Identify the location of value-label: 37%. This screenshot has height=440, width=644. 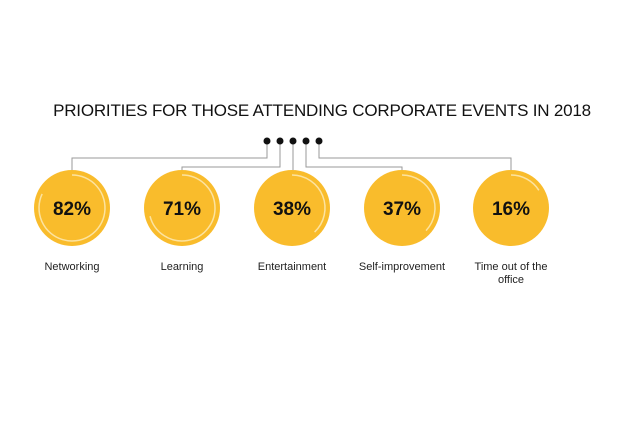
(402, 209).